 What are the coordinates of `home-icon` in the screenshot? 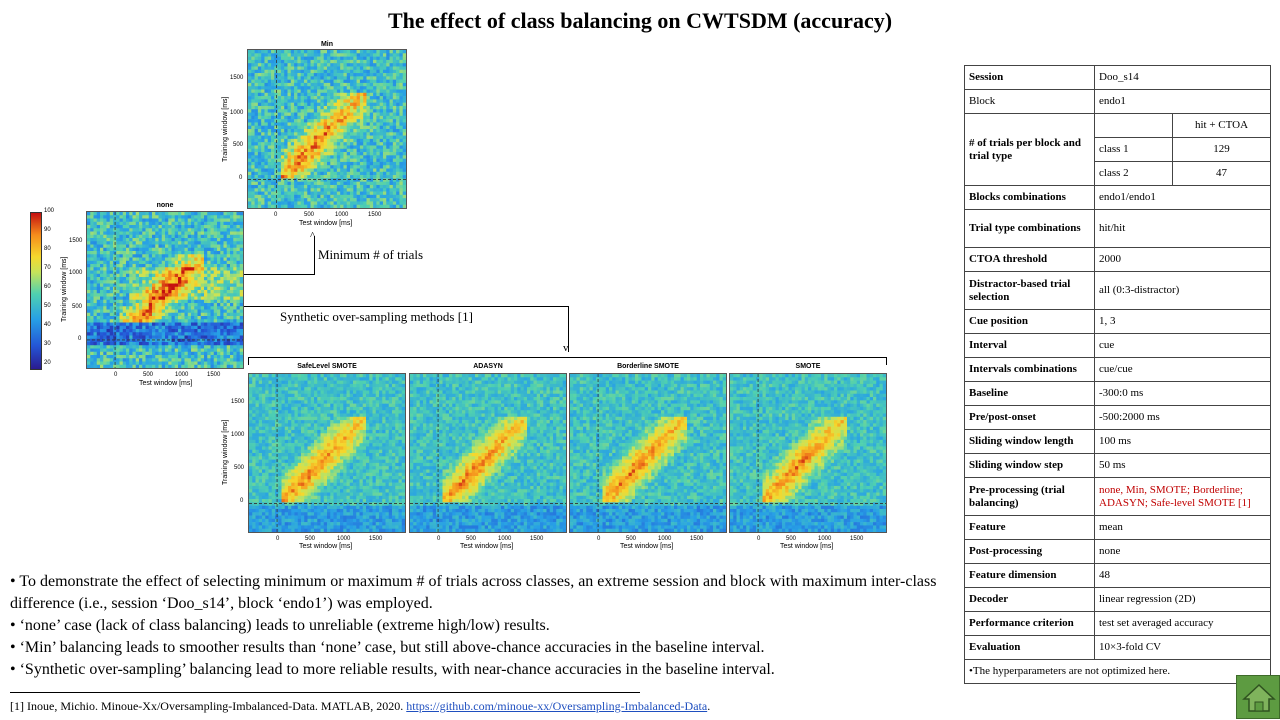 It's located at (1259, 697).